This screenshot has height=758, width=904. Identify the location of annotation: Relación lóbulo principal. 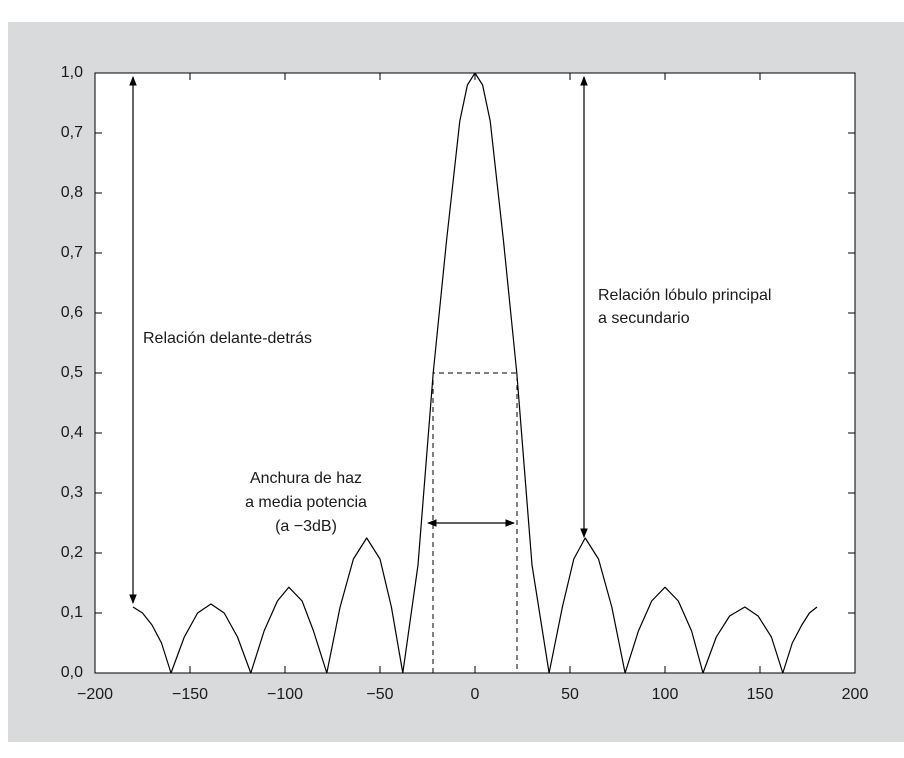
(684, 295).